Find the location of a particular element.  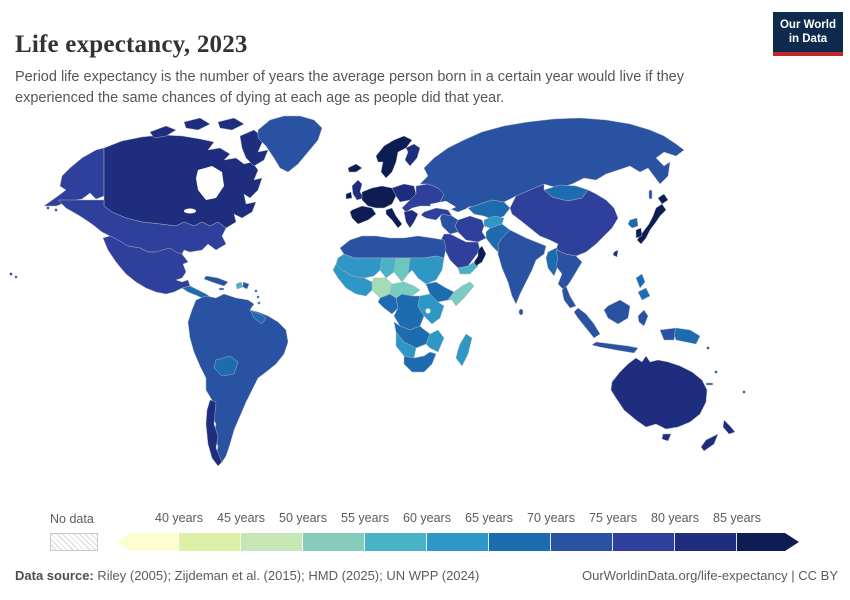

region-china is located at coordinates (564, 220).